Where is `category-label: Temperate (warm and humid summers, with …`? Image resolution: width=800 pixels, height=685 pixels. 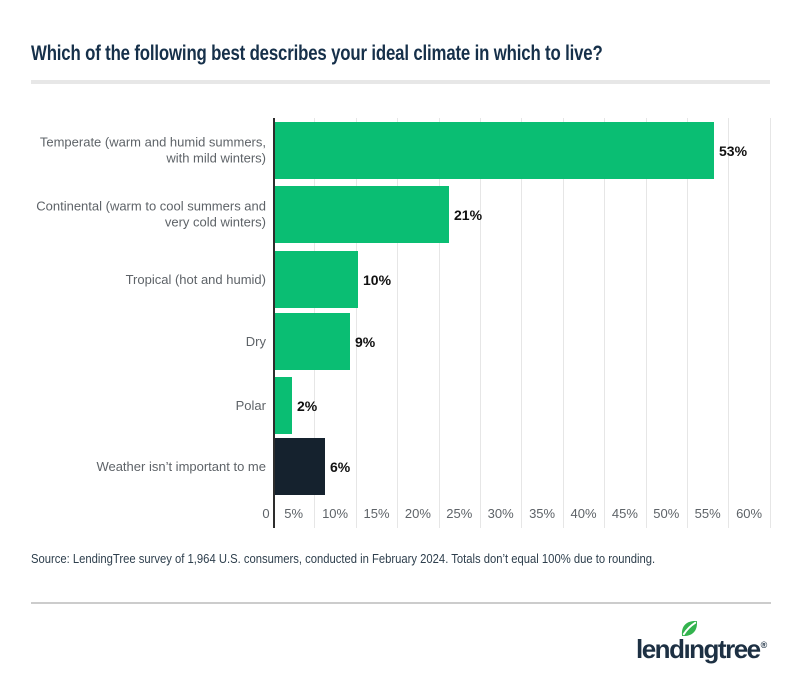 category-label: Temperate (warm and humid summers, with … is located at coordinates (152, 150).